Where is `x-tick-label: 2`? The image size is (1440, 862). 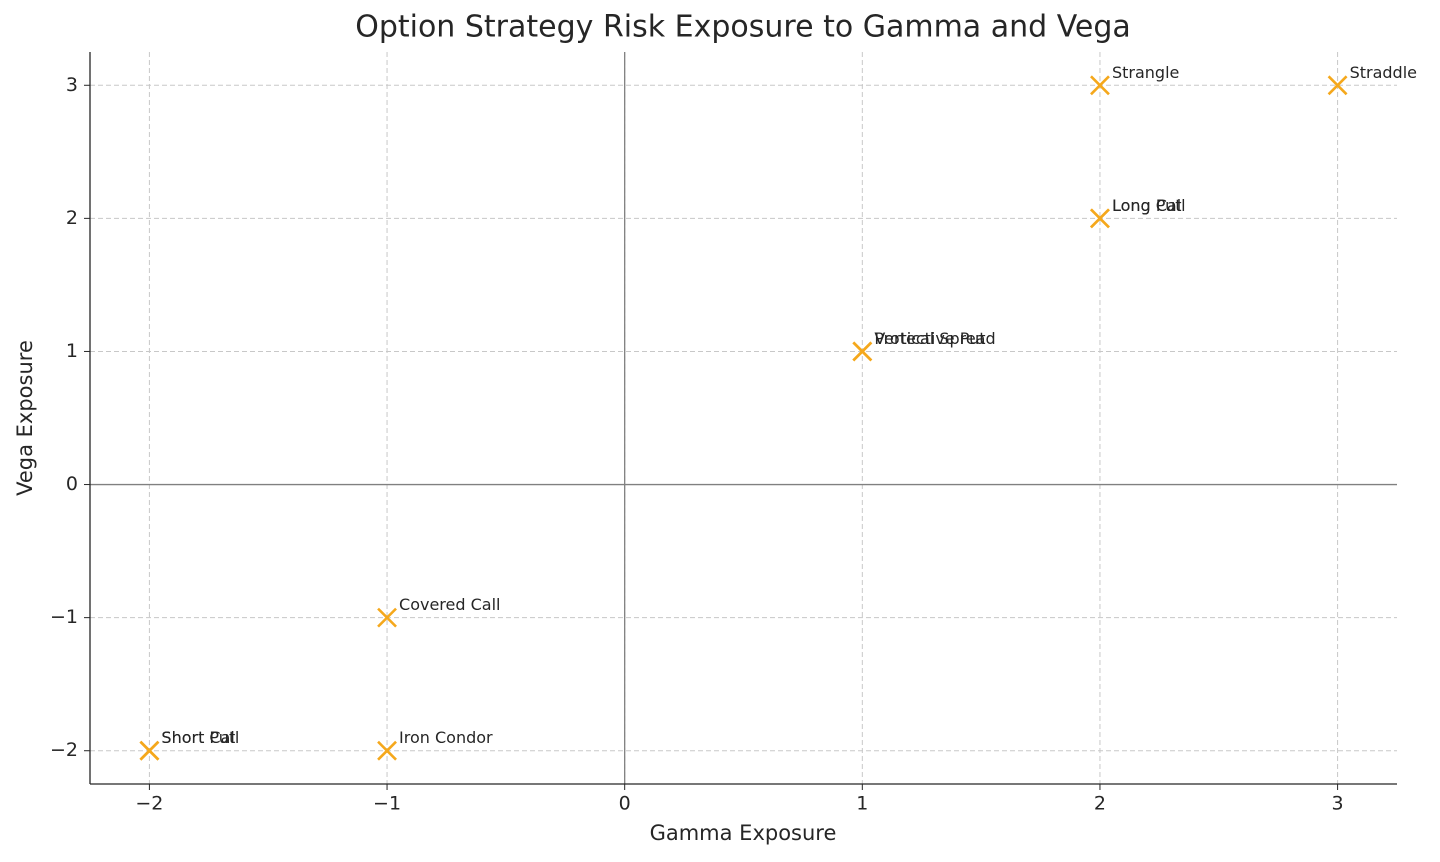 x-tick-label: 2 is located at coordinates (1100, 804).